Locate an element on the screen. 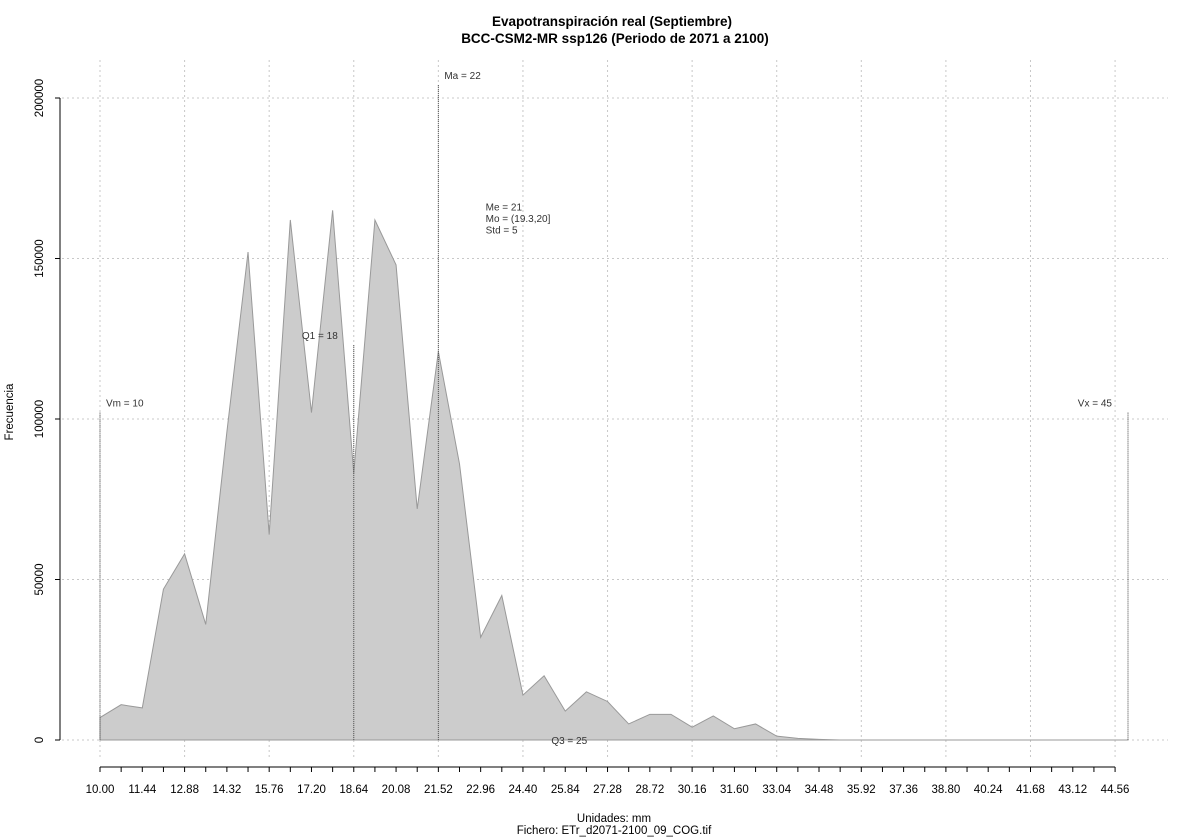 This screenshot has height=840, width=1200. marker-label: Q1 = 18 is located at coordinates (320, 336).